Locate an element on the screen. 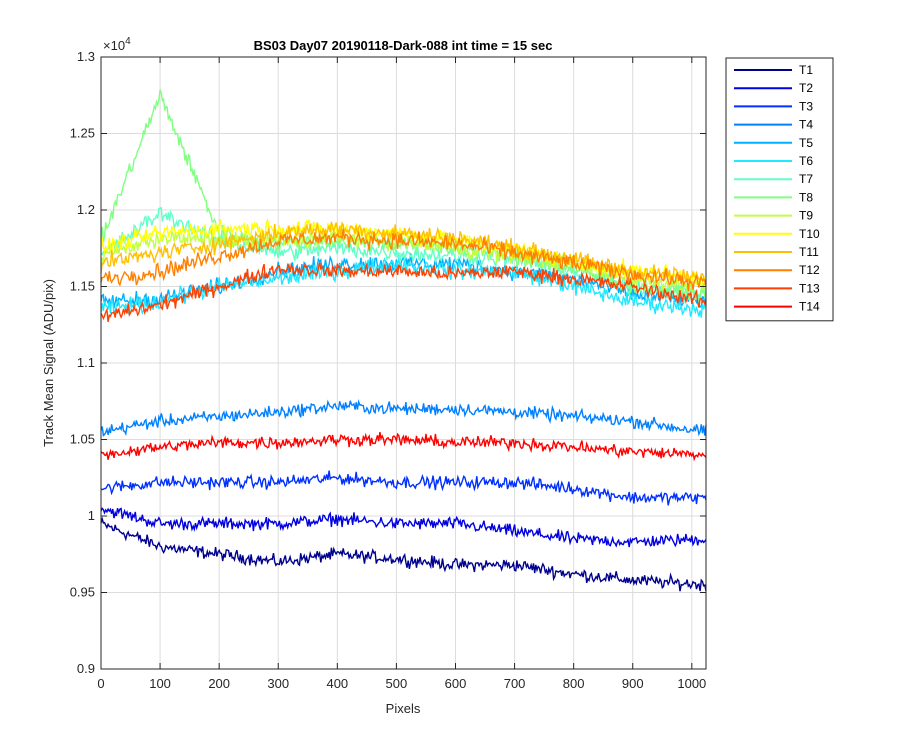 Image resolution: width=900 pixels, height=750 pixels. legend-entry-t5: T5 is located at coordinates (806, 143).